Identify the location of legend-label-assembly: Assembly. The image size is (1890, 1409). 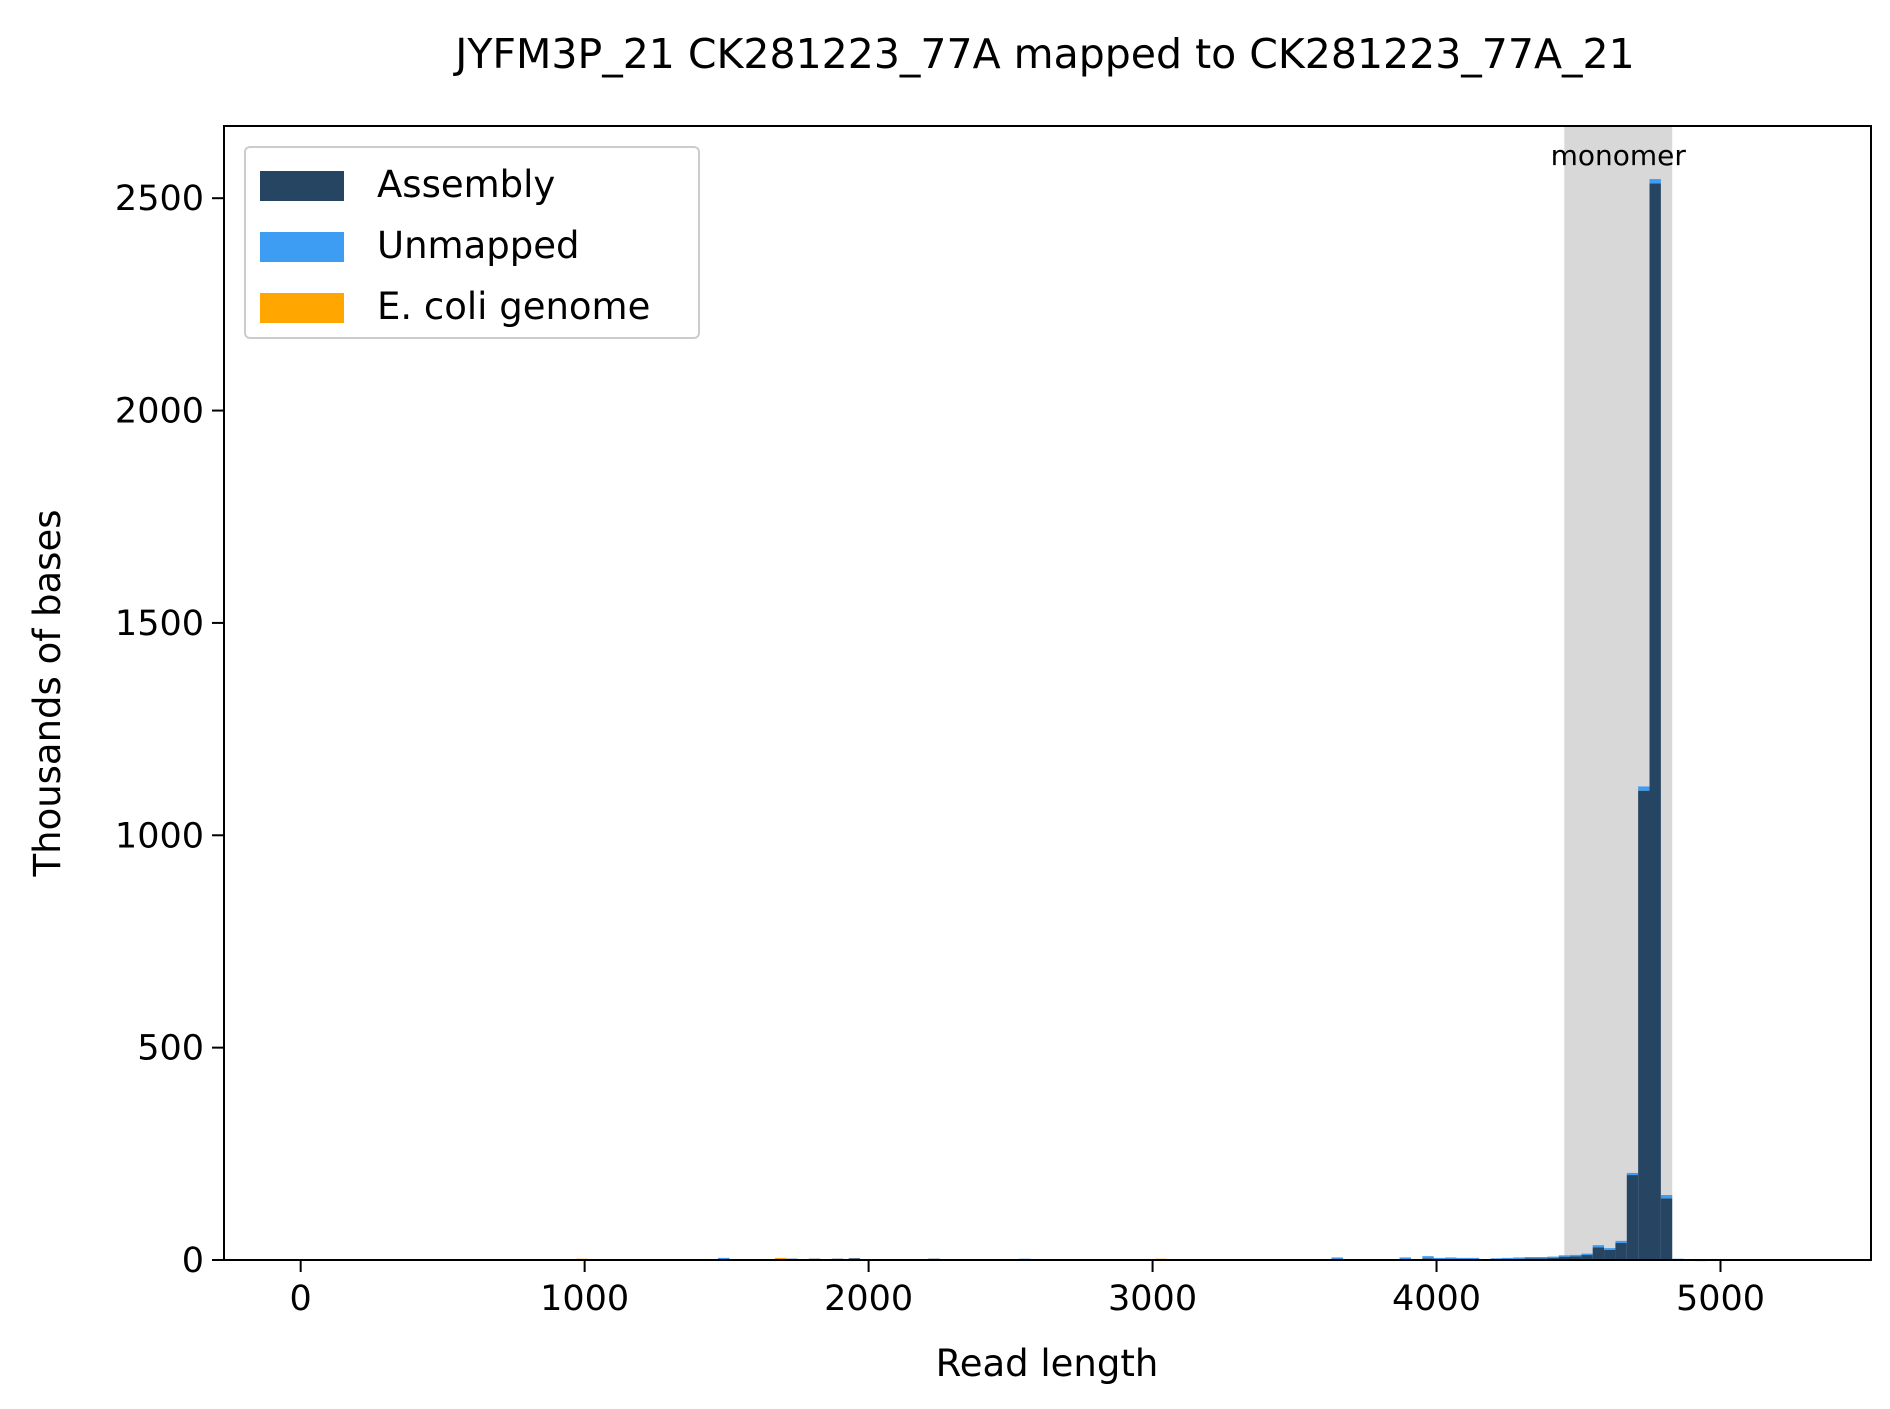
(466, 184).